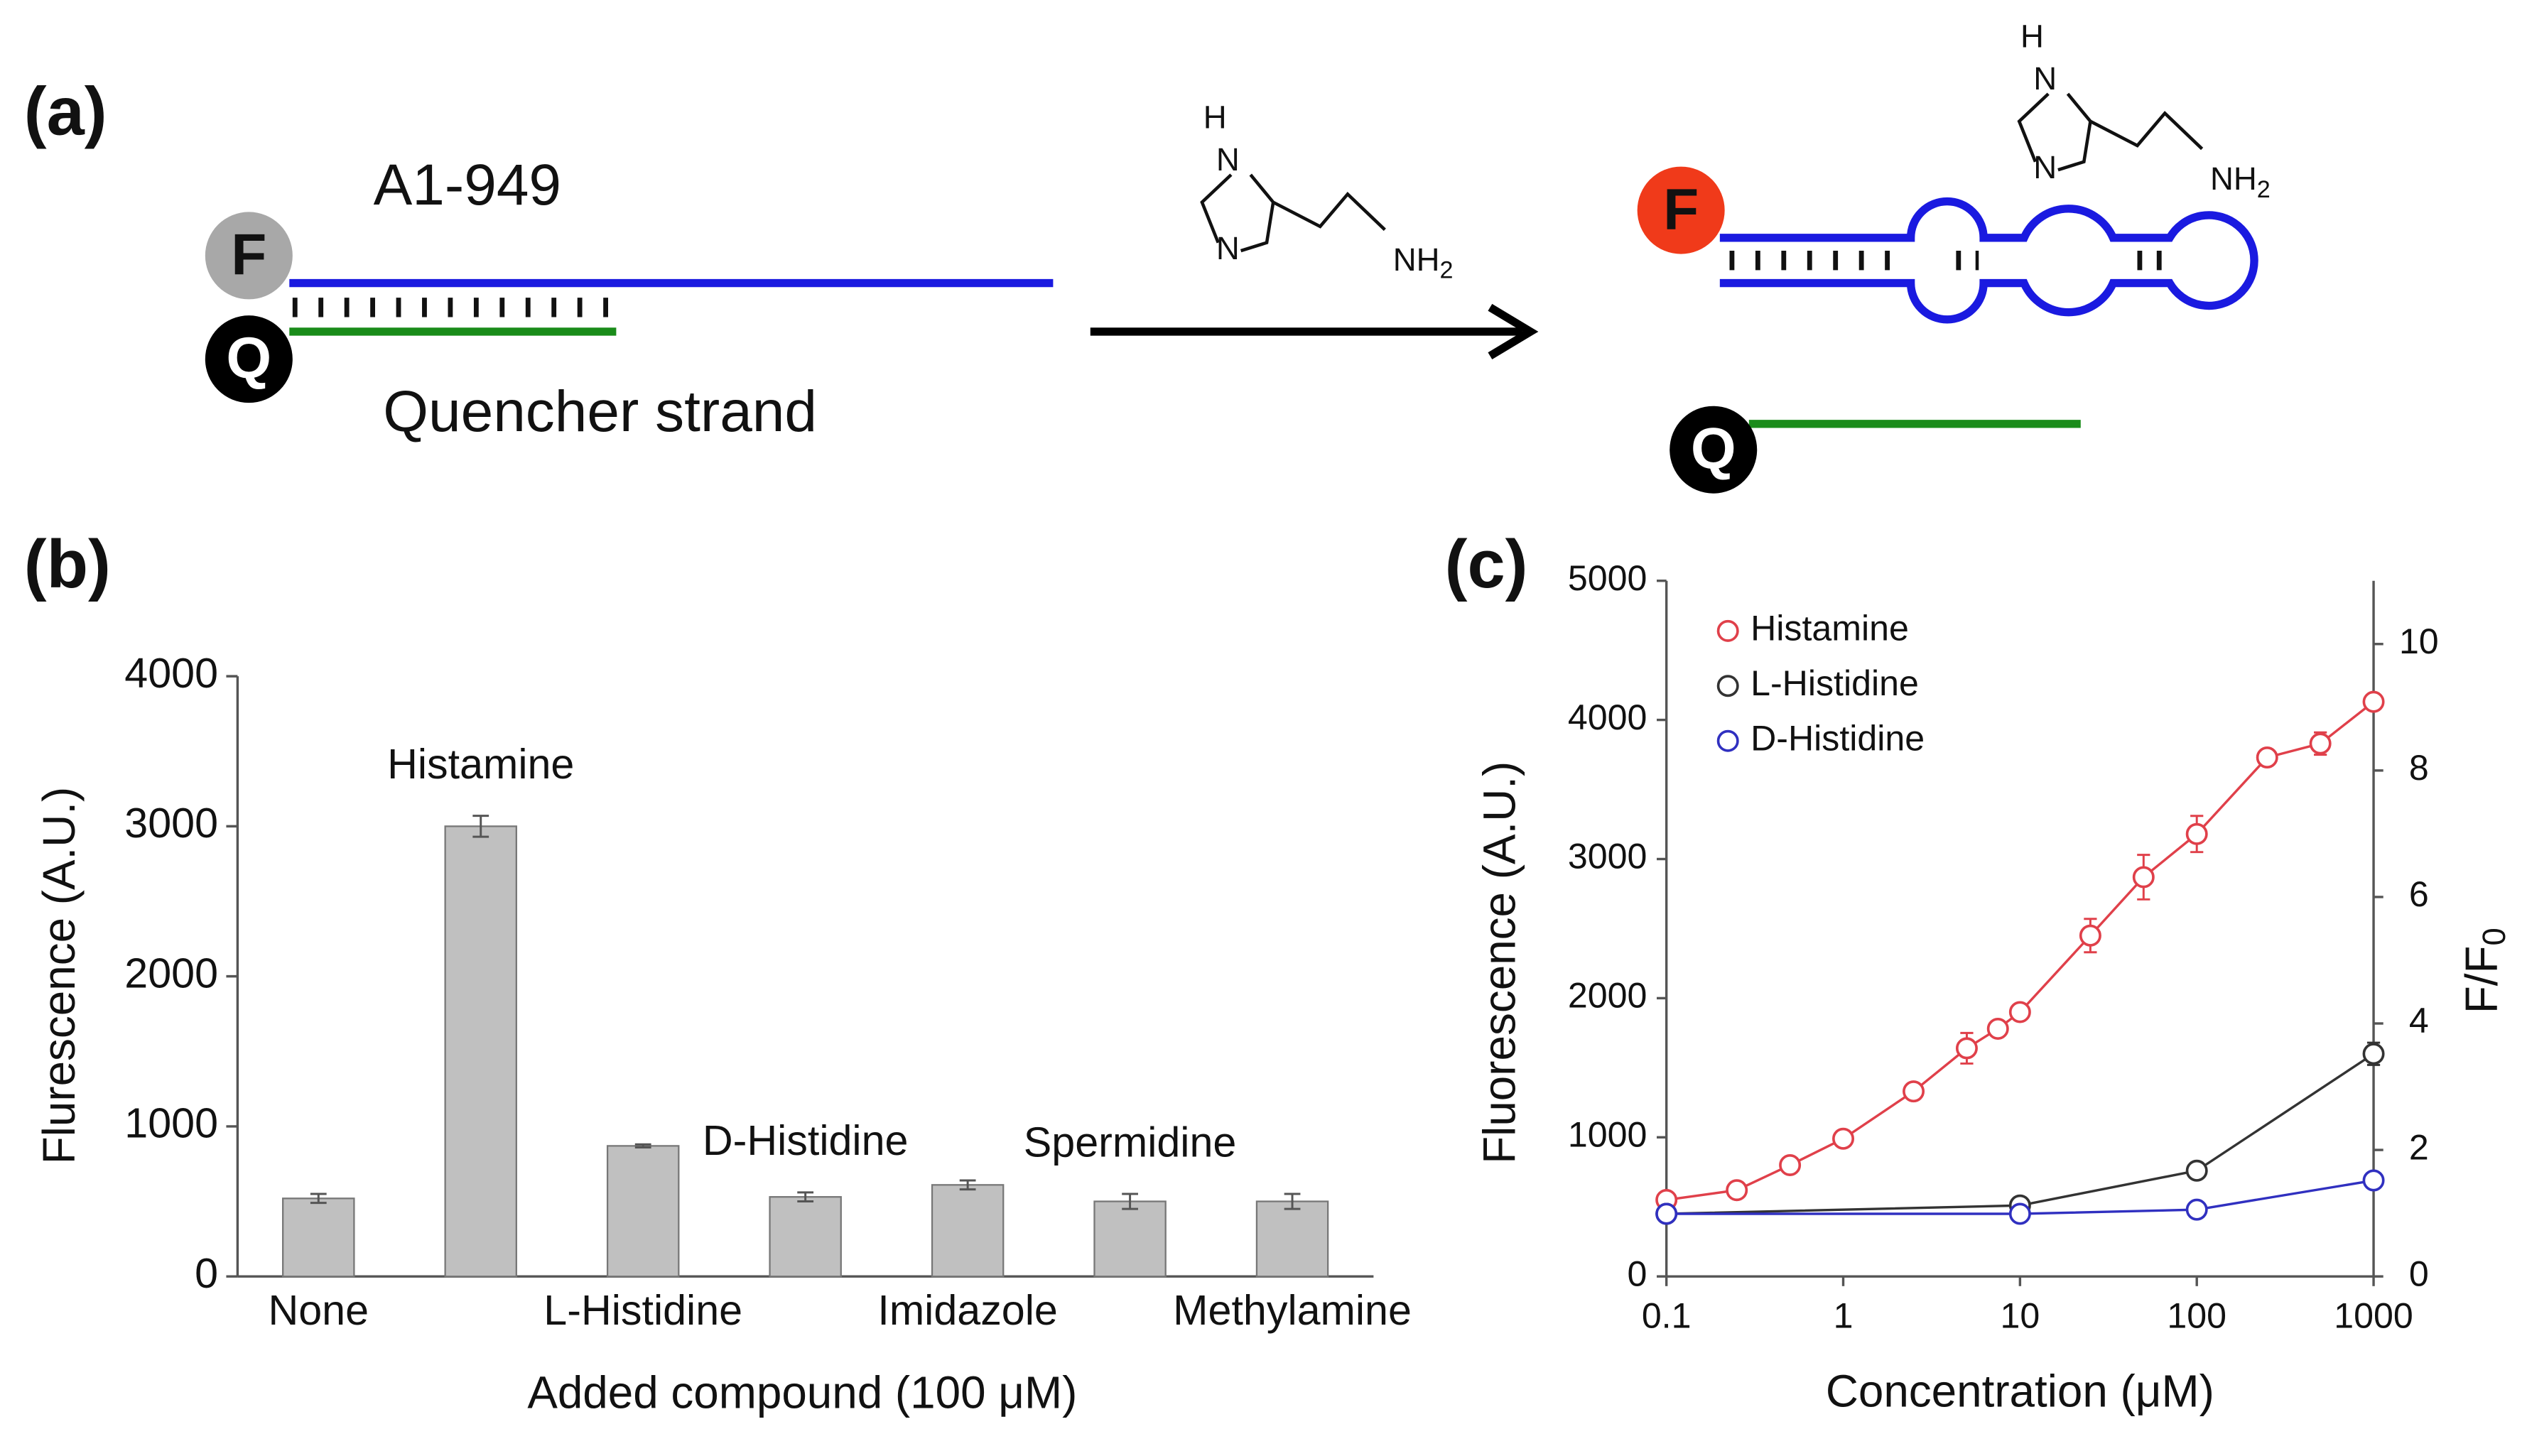 The image size is (2527, 1456). I want to click on y2-tick-label: 8, so click(2419, 768).